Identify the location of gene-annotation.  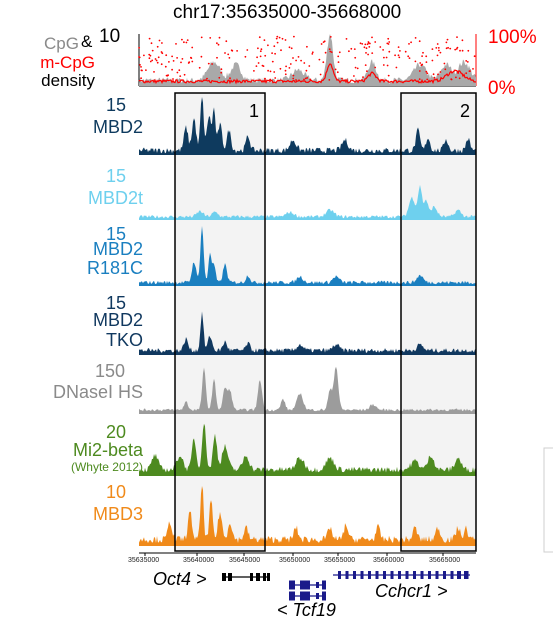
(346, 586).